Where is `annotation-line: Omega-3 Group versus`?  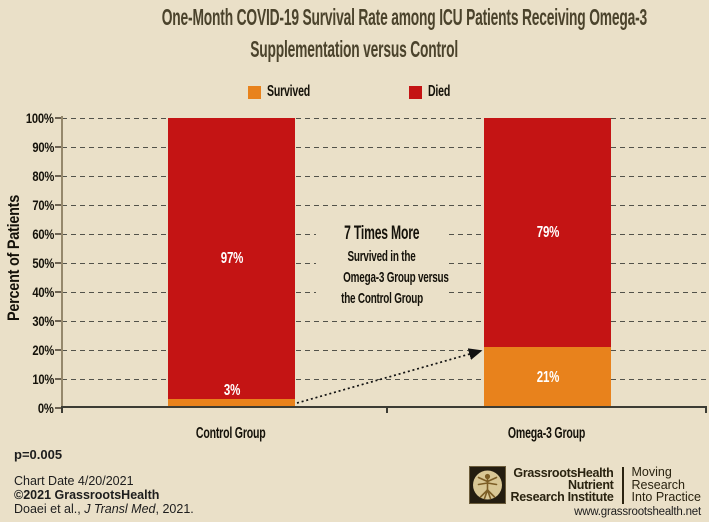 annotation-line: Omega-3 Group versus is located at coordinates (396, 277).